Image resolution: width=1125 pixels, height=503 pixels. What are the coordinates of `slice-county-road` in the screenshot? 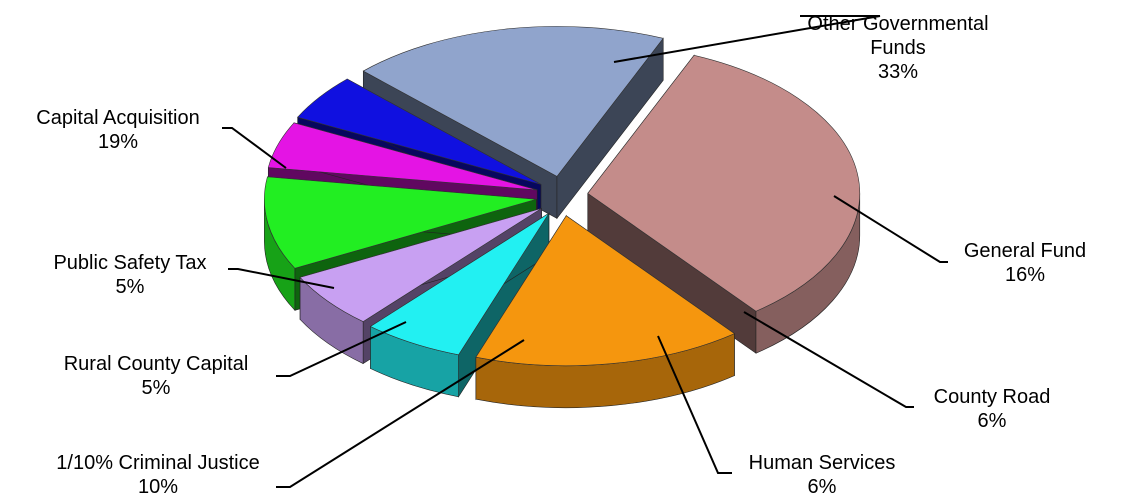 It's located at (459, 305).